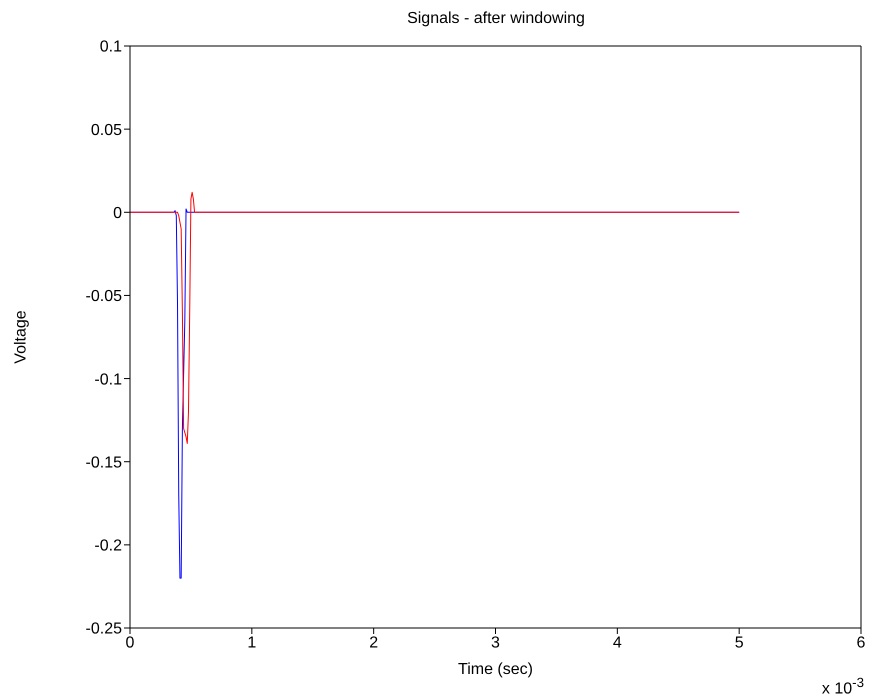 This screenshot has width=872, height=697. What do you see at coordinates (373, 643) in the screenshot?
I see `x-tick-label: 2` at bounding box center [373, 643].